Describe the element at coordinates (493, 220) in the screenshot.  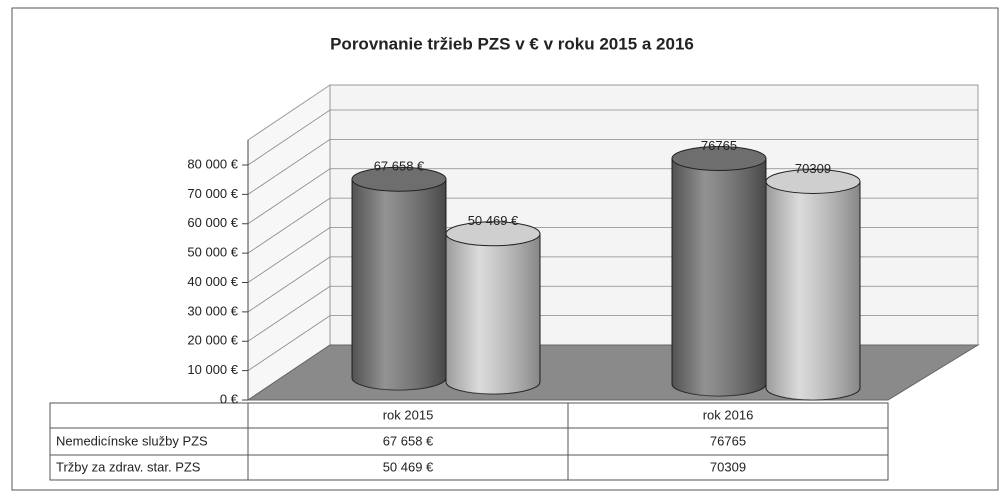
I see `value-label: 50 469 €` at that location.